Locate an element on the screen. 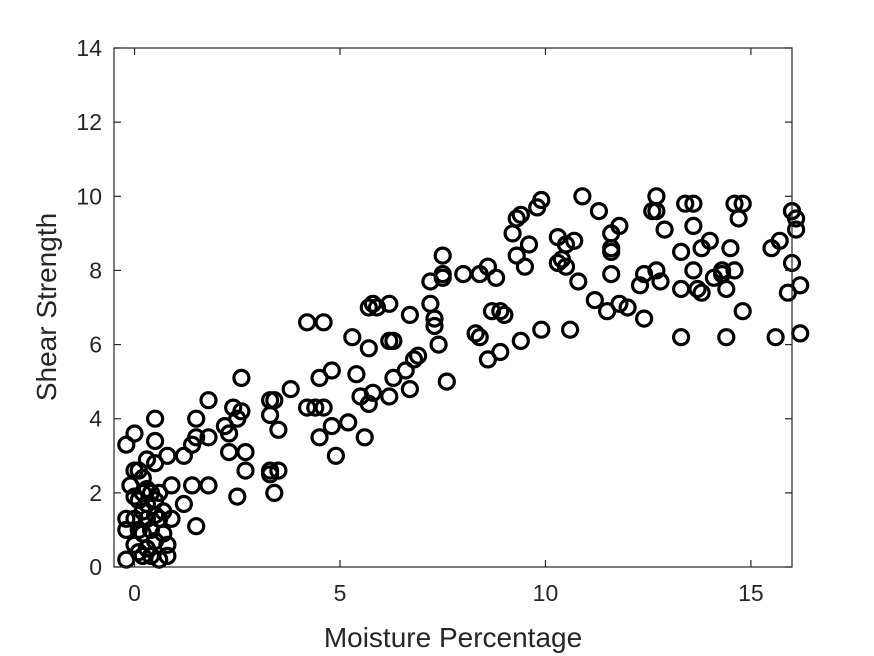 This screenshot has height=656, width=874. x-tick-label: 0 is located at coordinates (134, 593).